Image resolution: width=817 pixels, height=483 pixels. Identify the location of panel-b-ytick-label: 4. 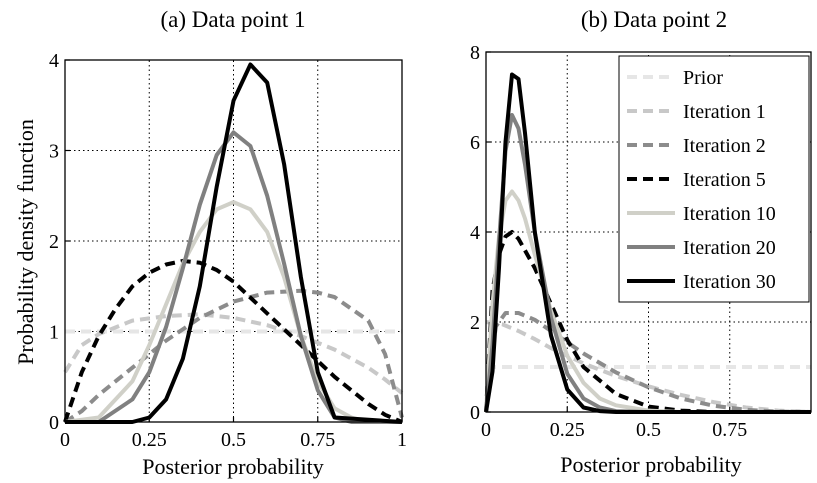
(475, 233).